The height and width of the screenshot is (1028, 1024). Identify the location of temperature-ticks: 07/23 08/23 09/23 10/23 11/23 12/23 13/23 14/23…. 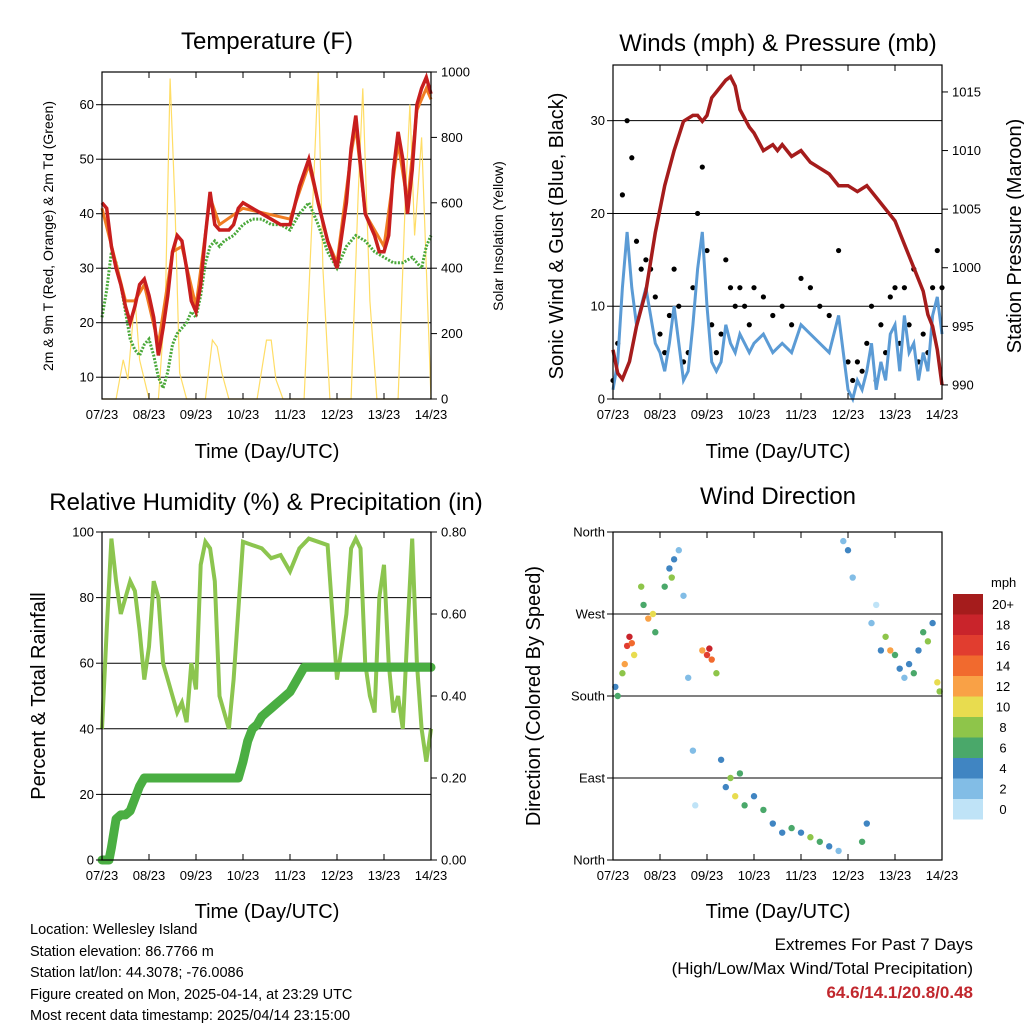
(275, 244).